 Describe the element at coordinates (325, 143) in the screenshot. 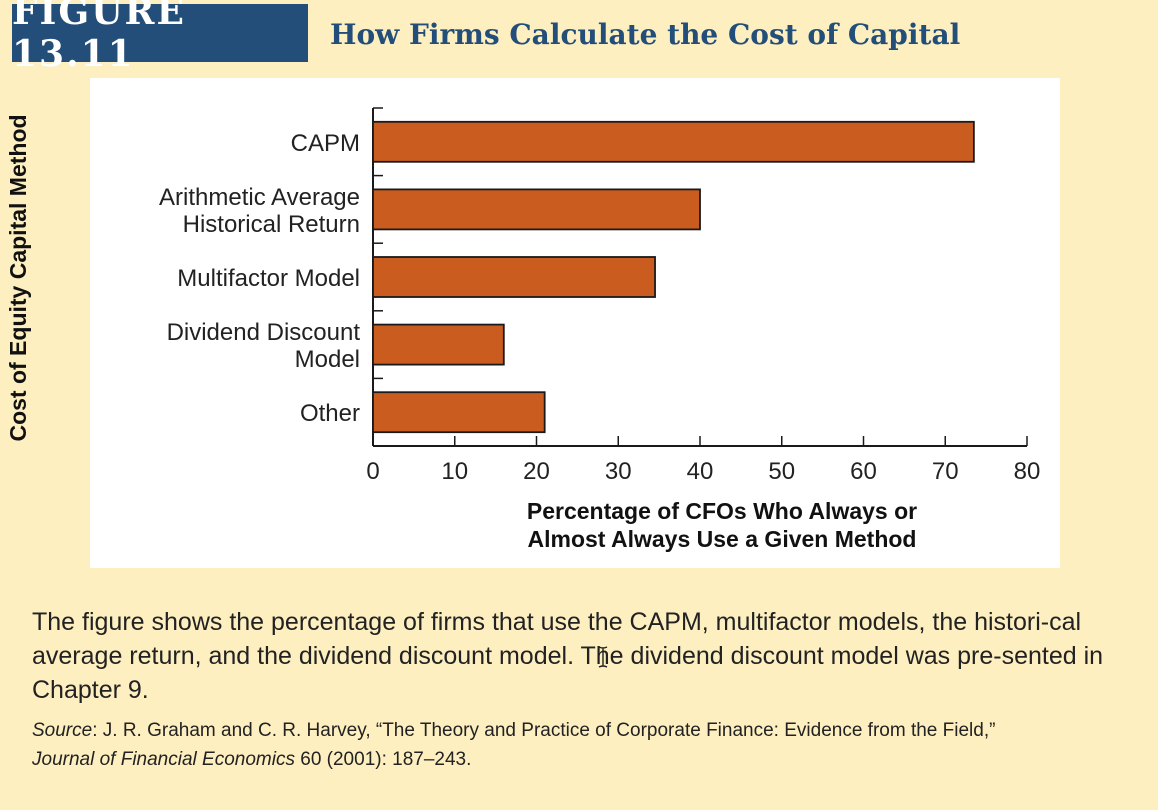

I see `category-label: CAPM` at that location.